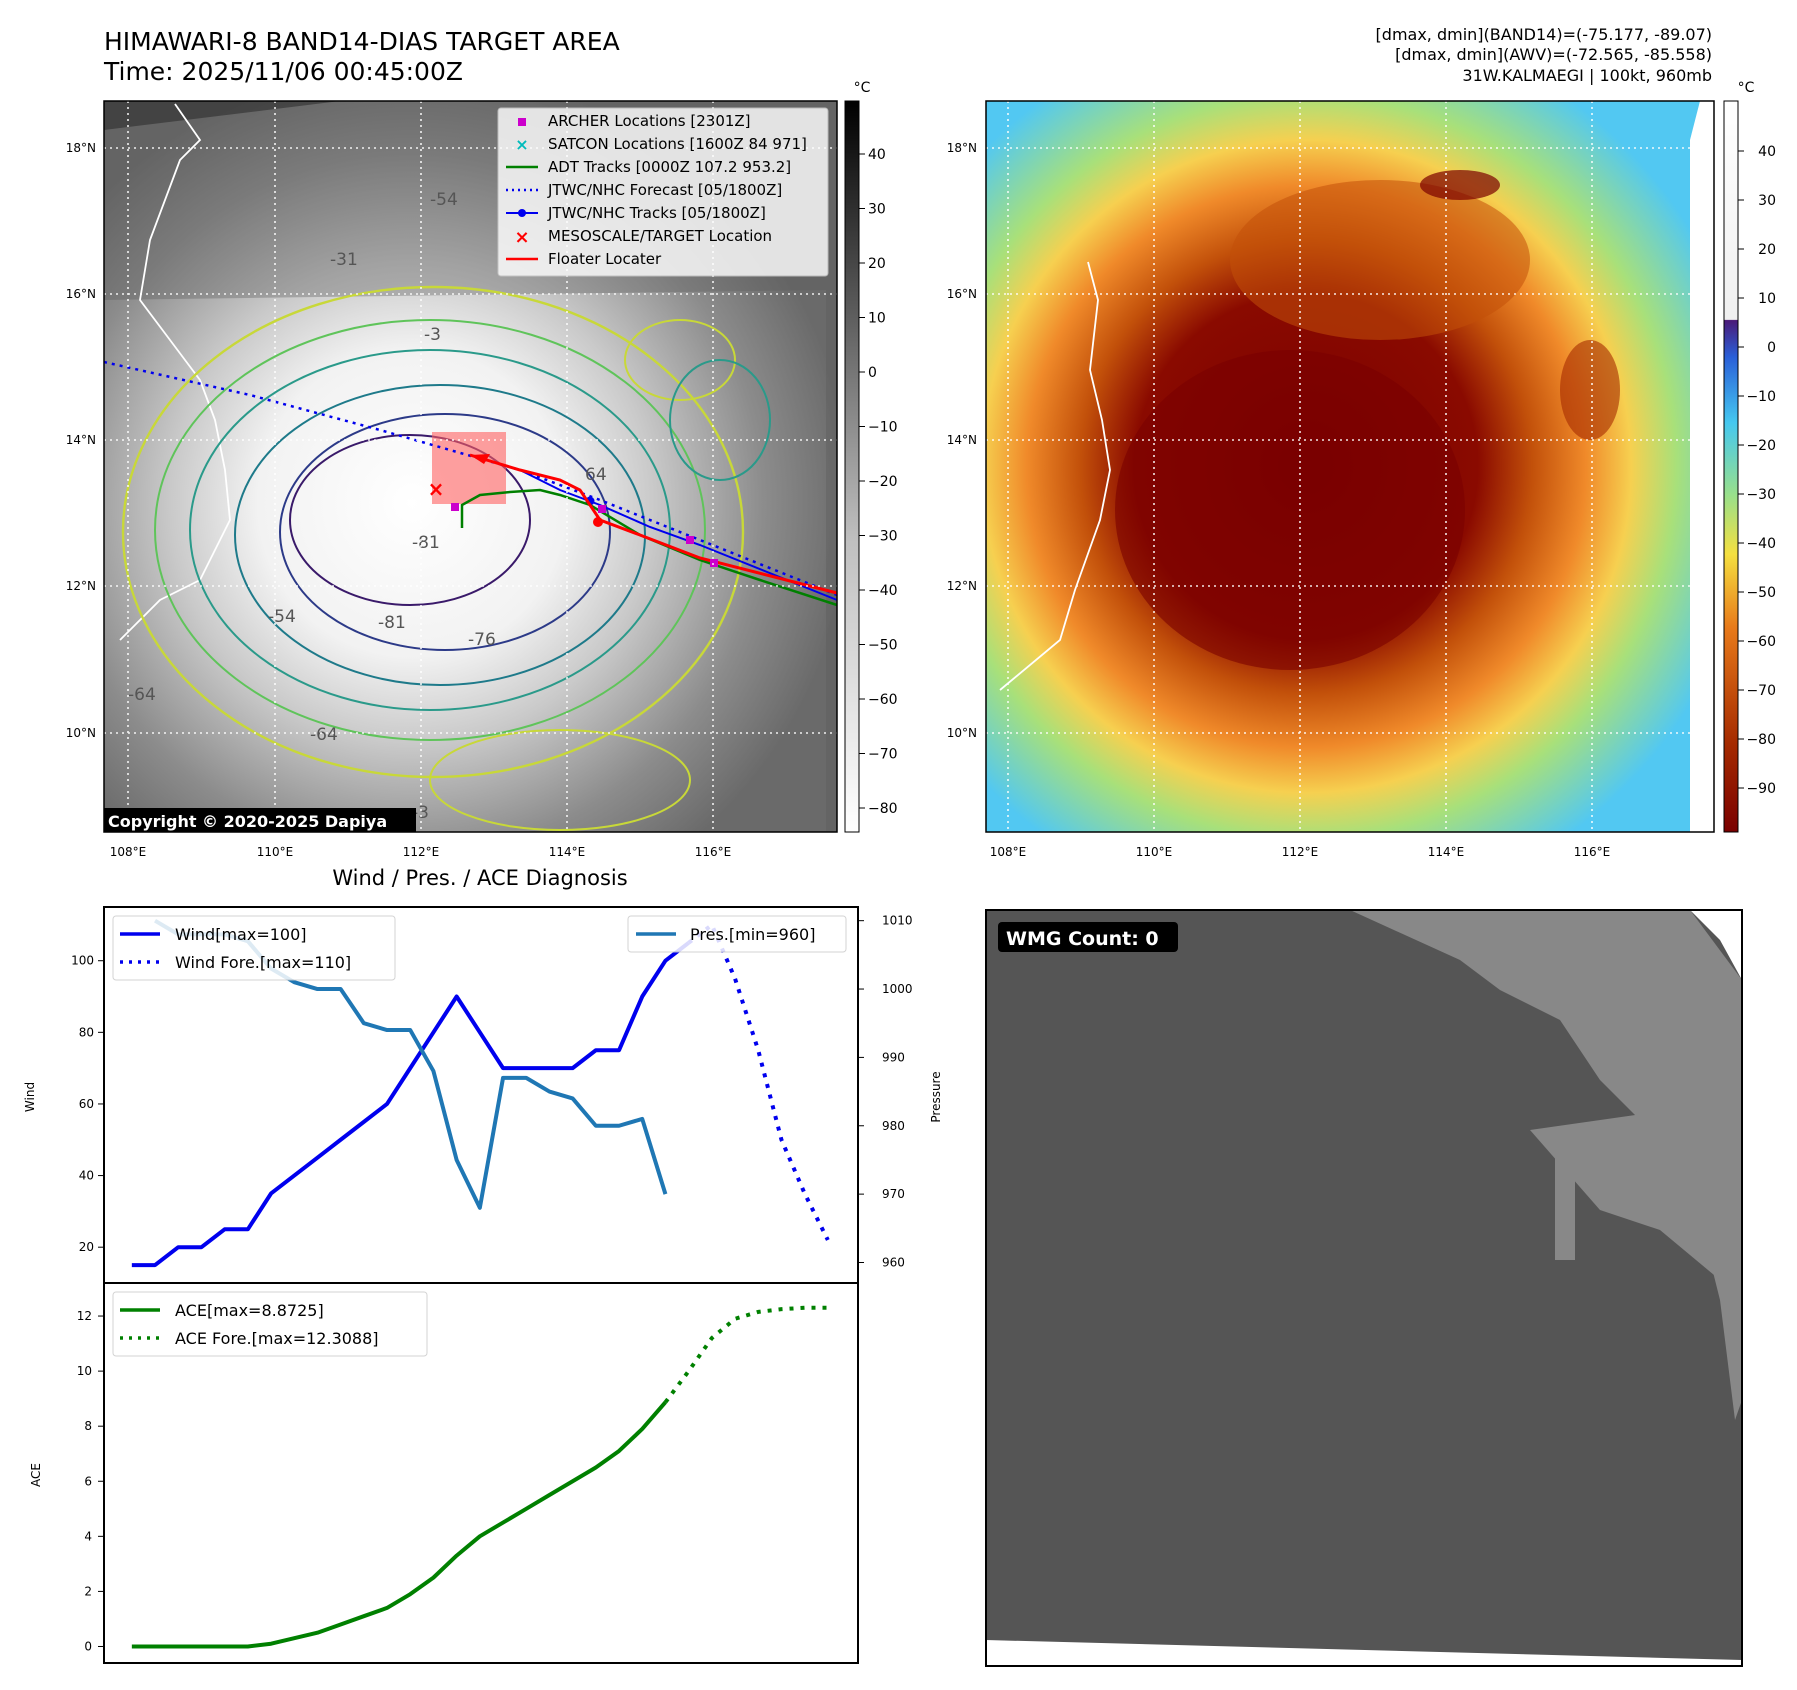  What do you see at coordinates (84, 1371) in the screenshot?
I see `ace-tick: 10` at bounding box center [84, 1371].